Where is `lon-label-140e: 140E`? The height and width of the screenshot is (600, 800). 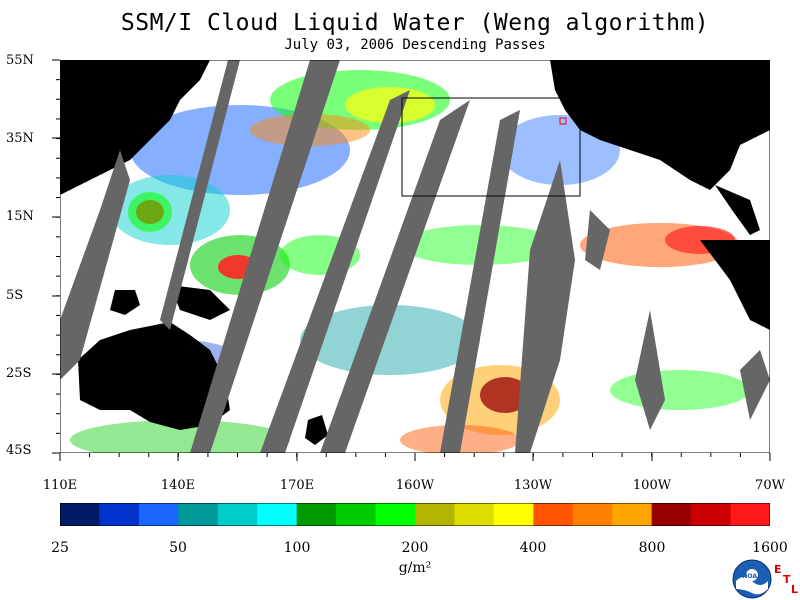
lon-label-140e: 140E is located at coordinates (178, 485).